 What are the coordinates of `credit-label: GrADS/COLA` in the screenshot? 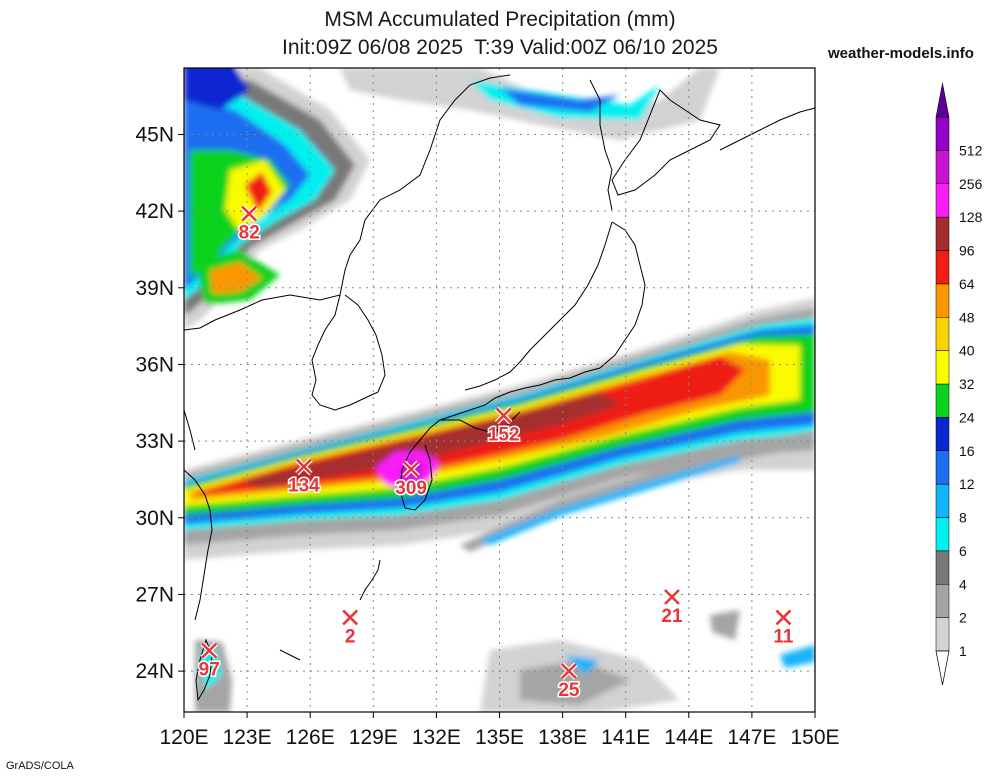 It's located at (40, 766).